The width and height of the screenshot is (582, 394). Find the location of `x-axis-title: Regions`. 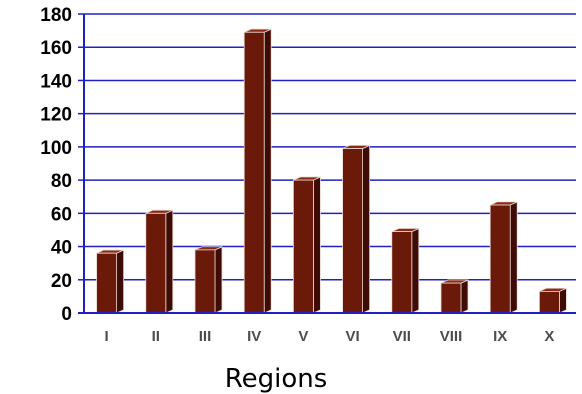

x-axis-title: Regions is located at coordinates (276, 379).